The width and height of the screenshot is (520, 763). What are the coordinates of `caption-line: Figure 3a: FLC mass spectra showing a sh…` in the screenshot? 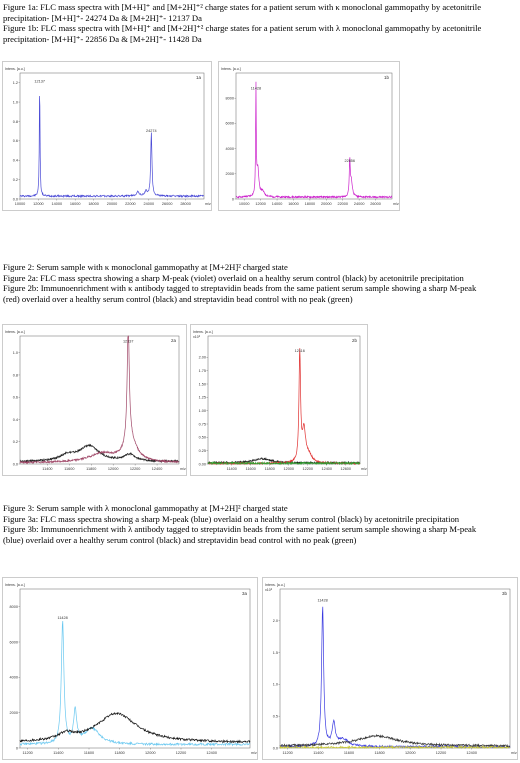 It's located at (231, 518).